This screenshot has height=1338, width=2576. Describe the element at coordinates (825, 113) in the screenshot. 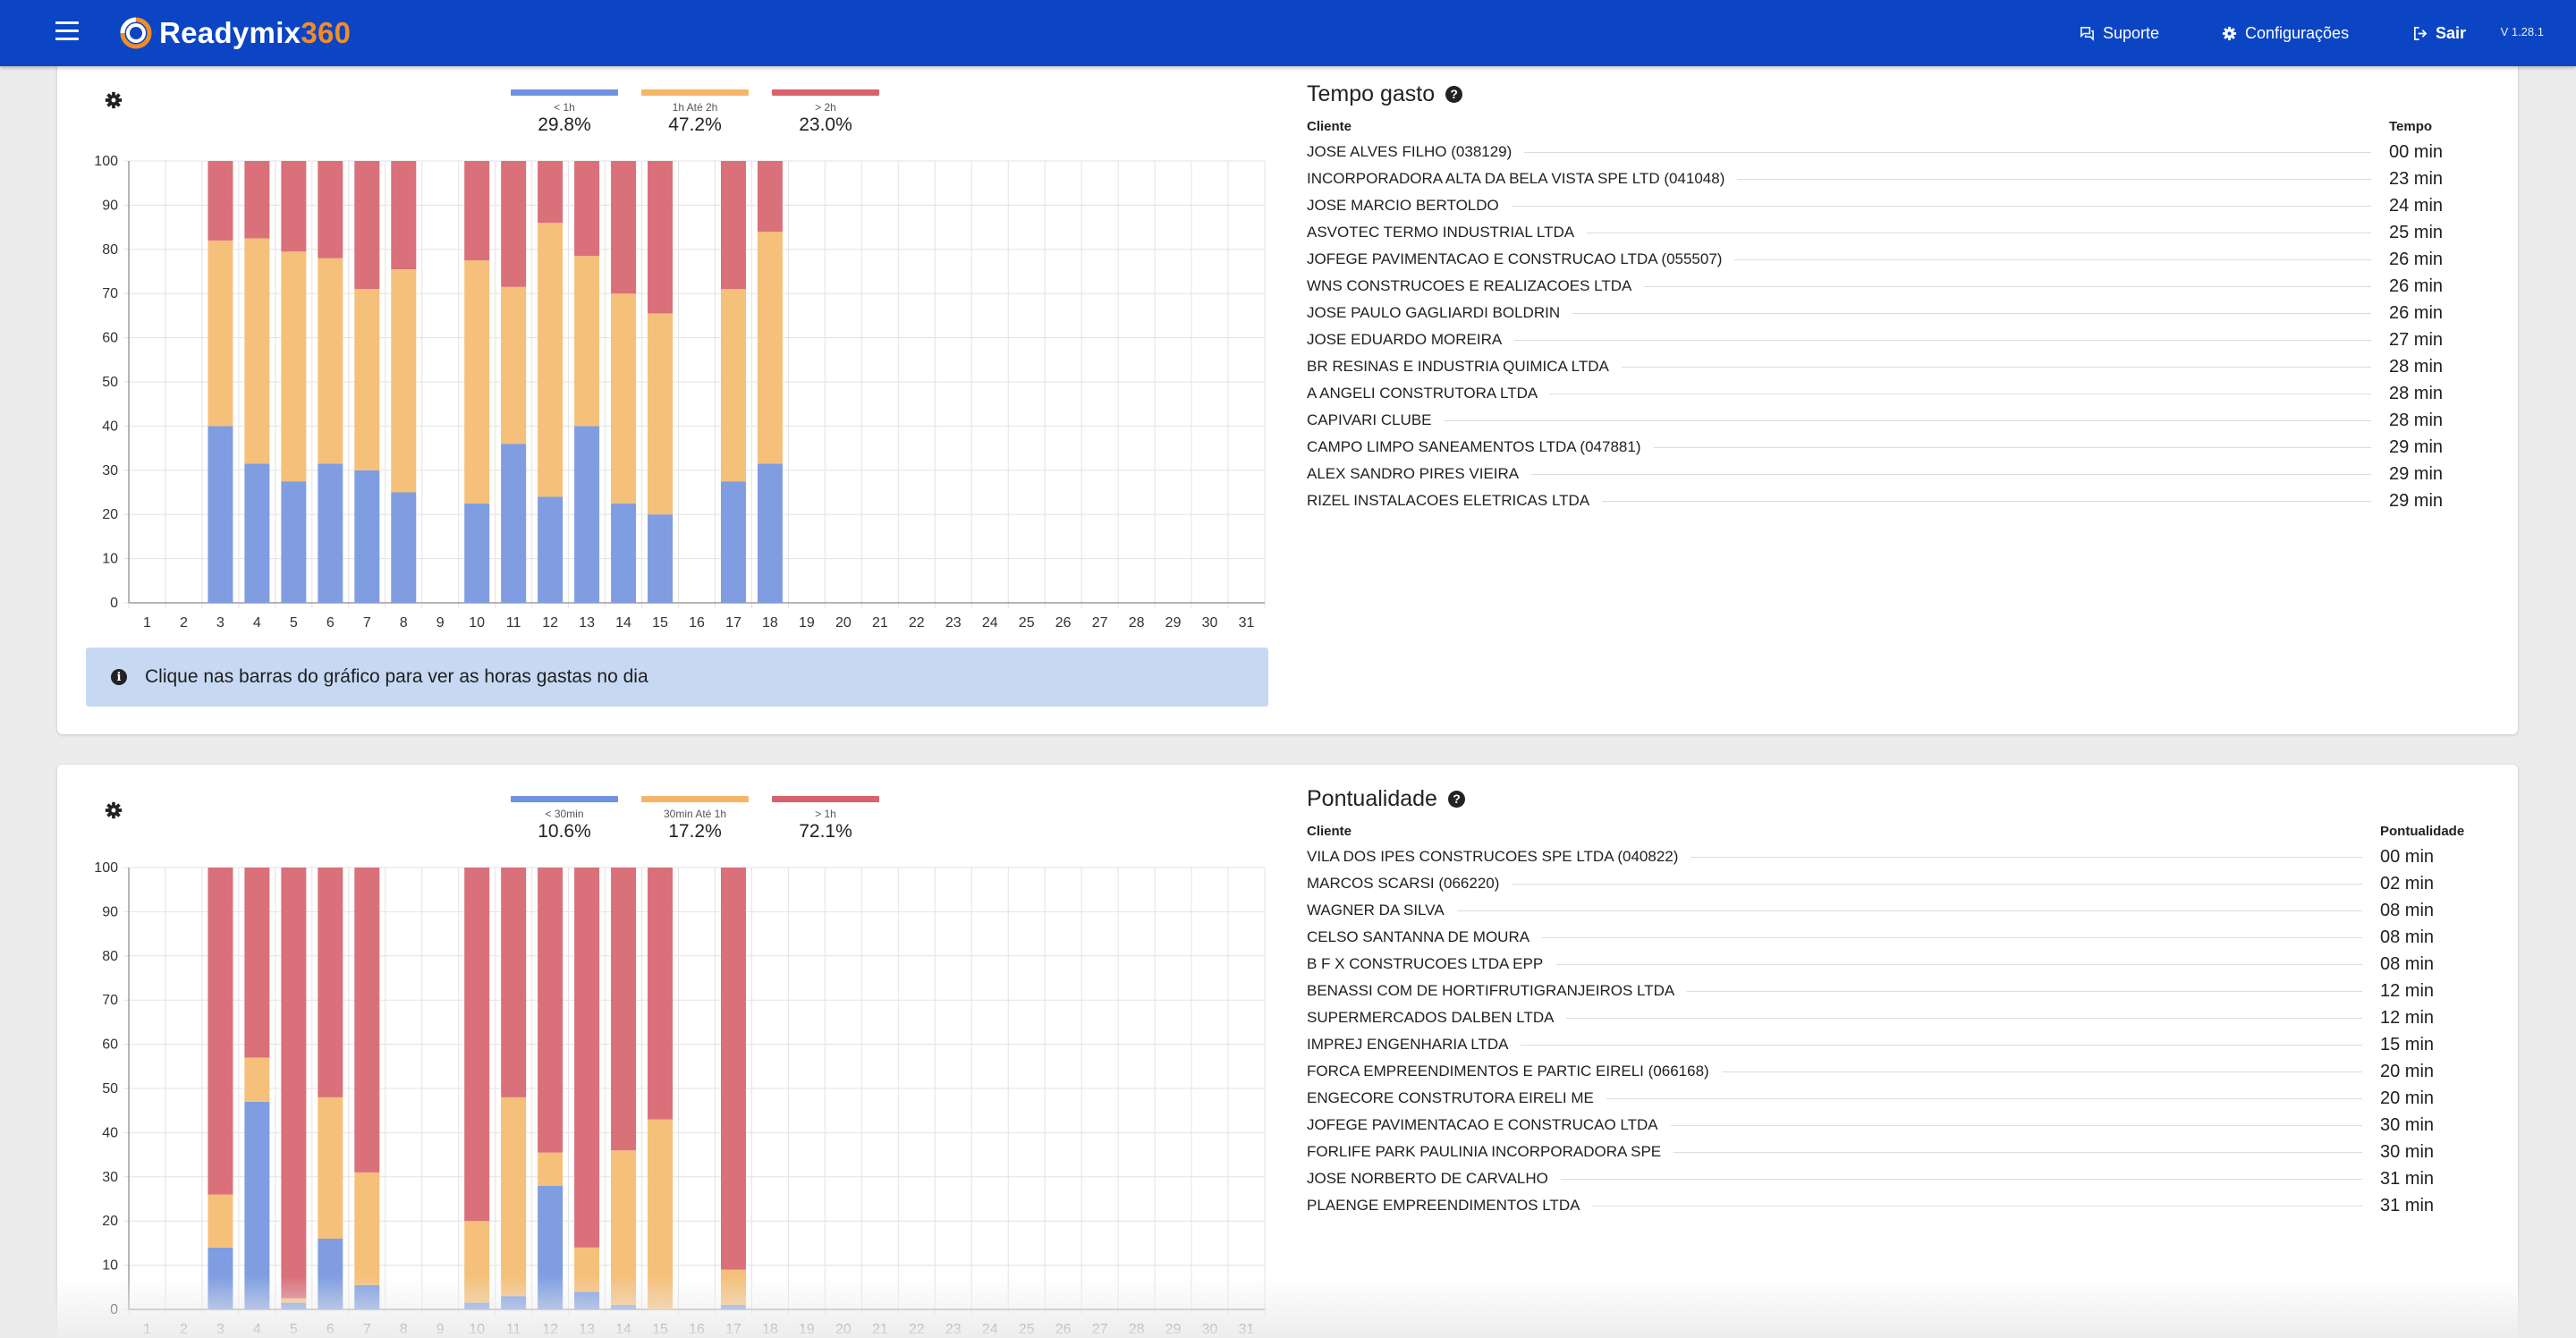

I see `legend-item-over-2h: > 2h 23.0%` at that location.